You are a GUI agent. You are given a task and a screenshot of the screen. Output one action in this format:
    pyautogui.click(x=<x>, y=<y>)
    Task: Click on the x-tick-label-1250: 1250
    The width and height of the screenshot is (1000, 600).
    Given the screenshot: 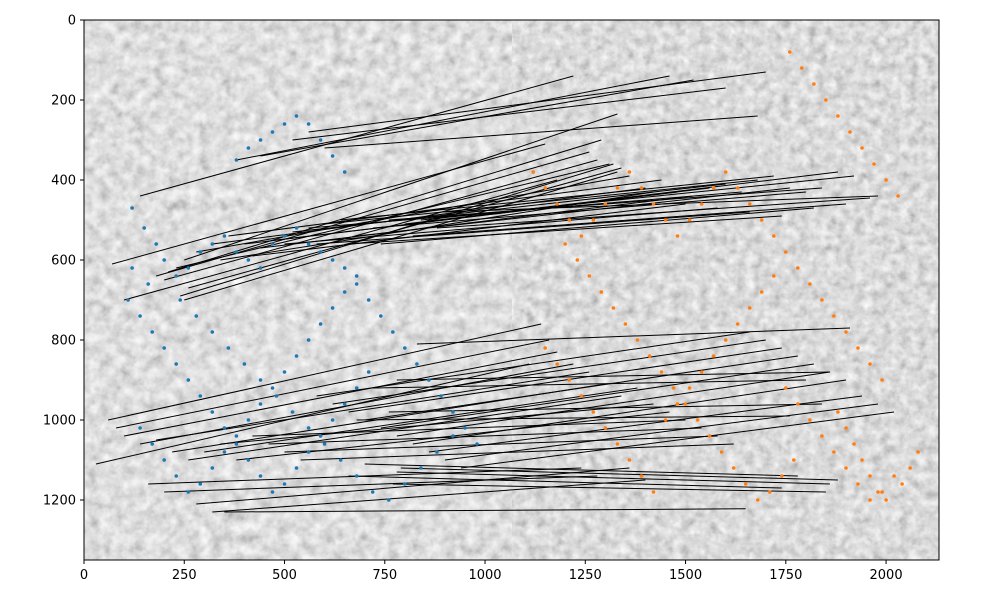 What is the action you would take?
    pyautogui.click(x=585, y=575)
    